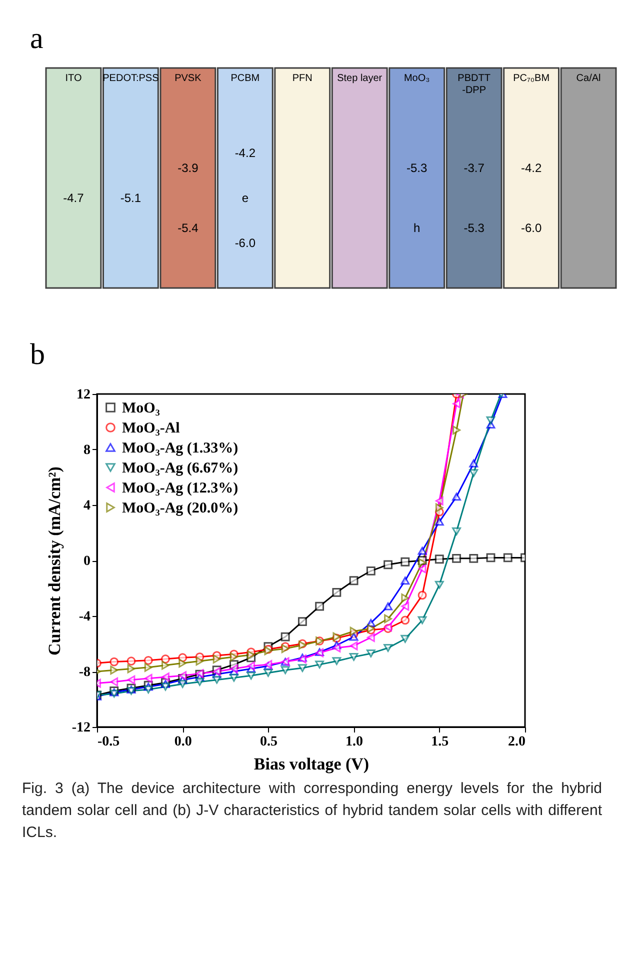 The width and height of the screenshot is (624, 957). I want to click on legend-label: MoO₃-Ag (1.33%), so click(180, 448).